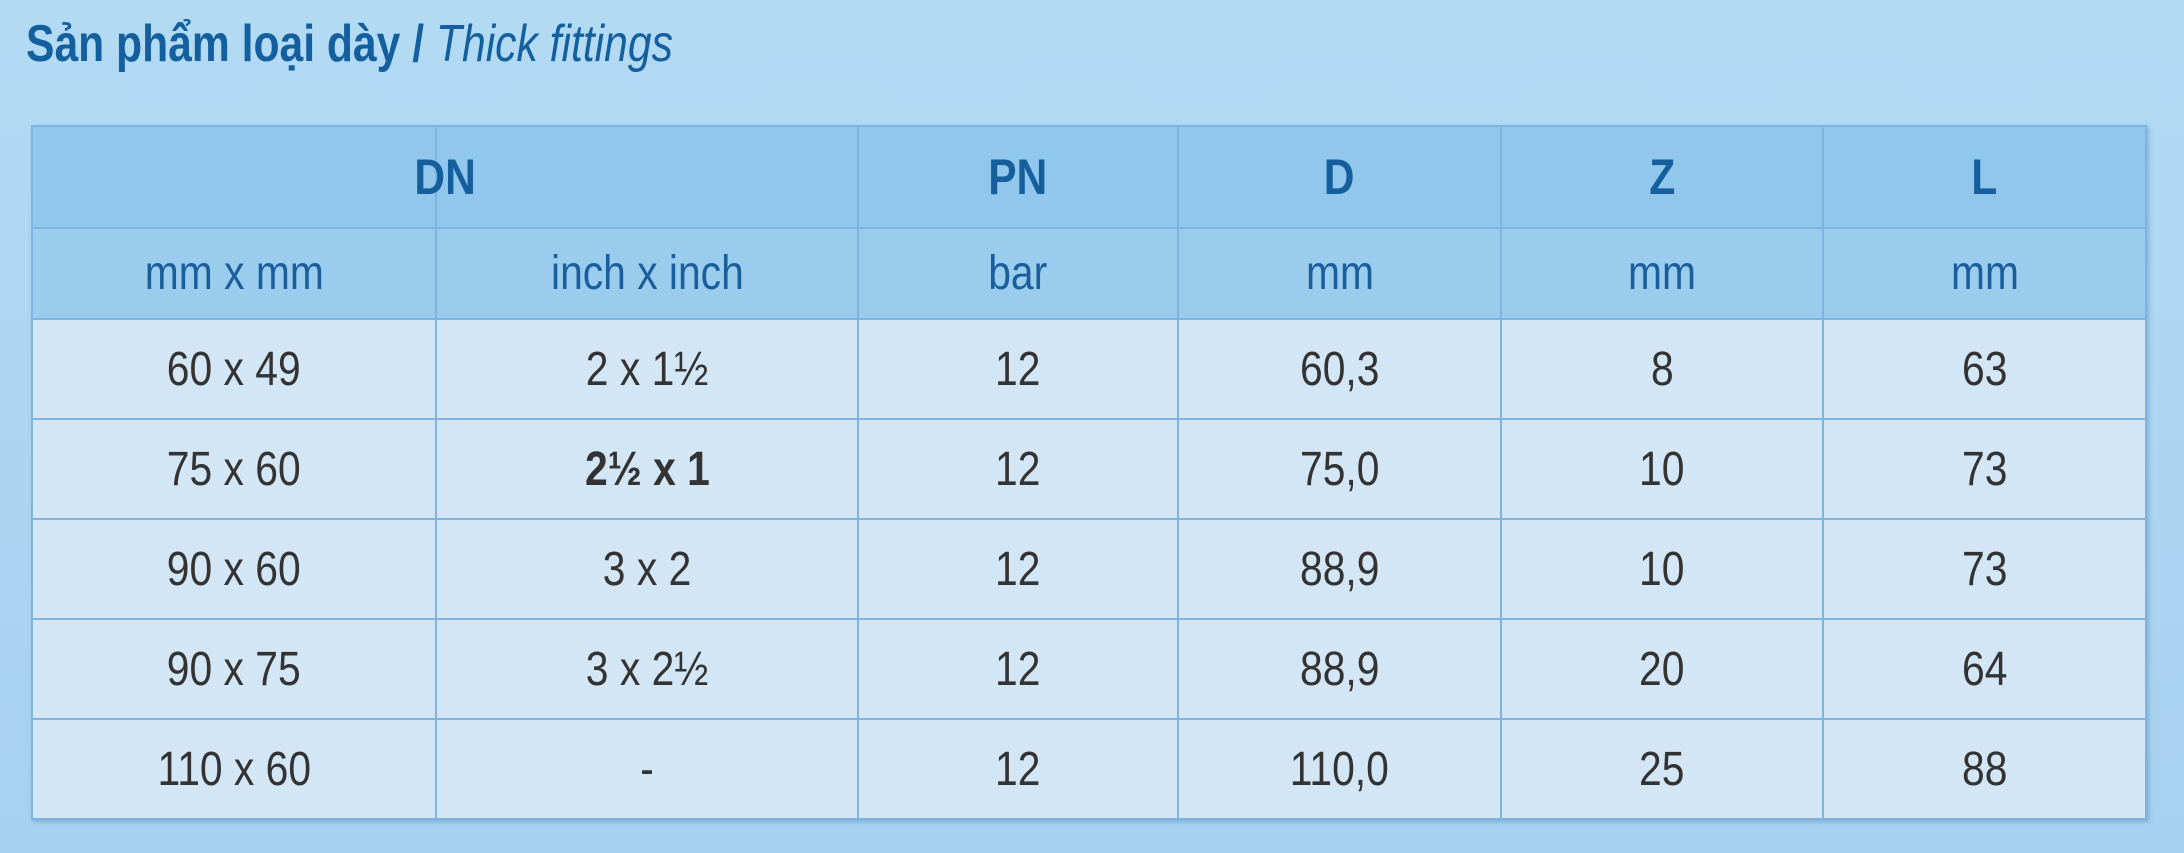 The width and height of the screenshot is (2184, 853). I want to click on table-cell: 25, so click(1662, 769).